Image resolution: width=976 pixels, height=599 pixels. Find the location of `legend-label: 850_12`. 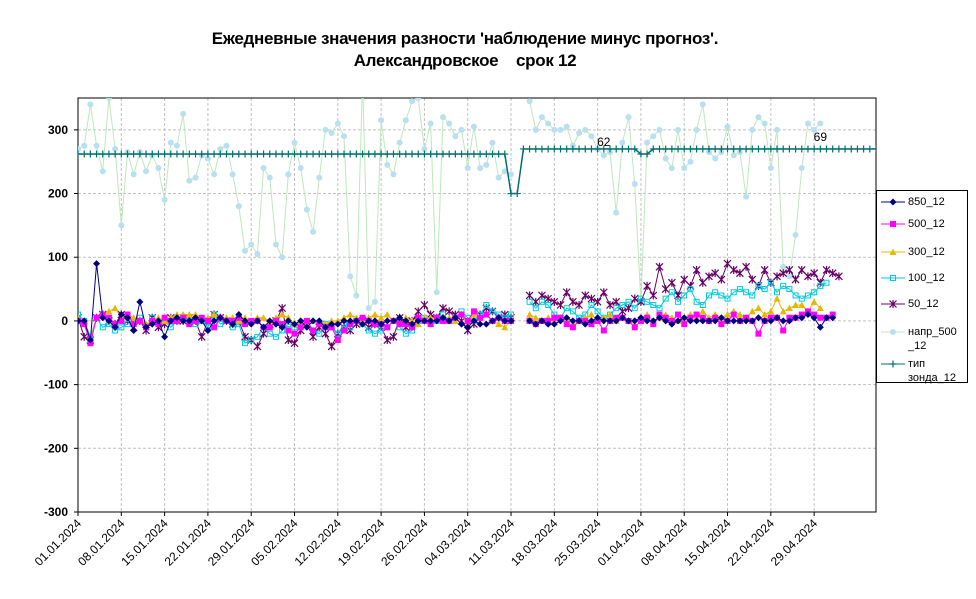

legend-label: 850_12 is located at coordinates (926, 202).